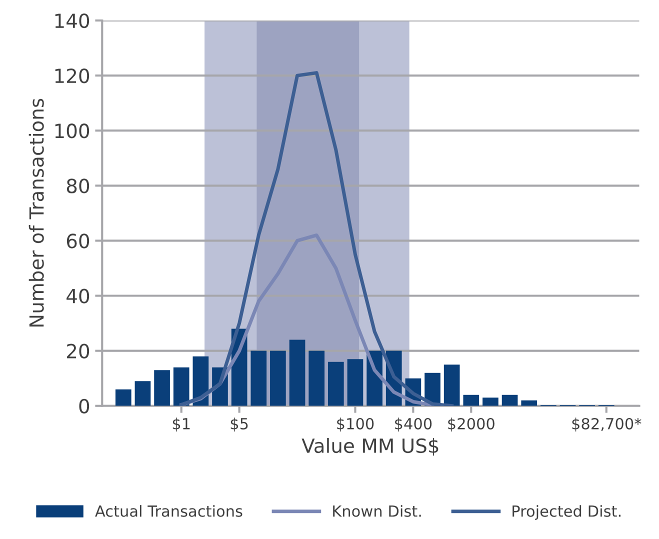 Image resolution: width=659 pixels, height=539 pixels. I want to click on y-tick-label: 80, so click(78, 186).